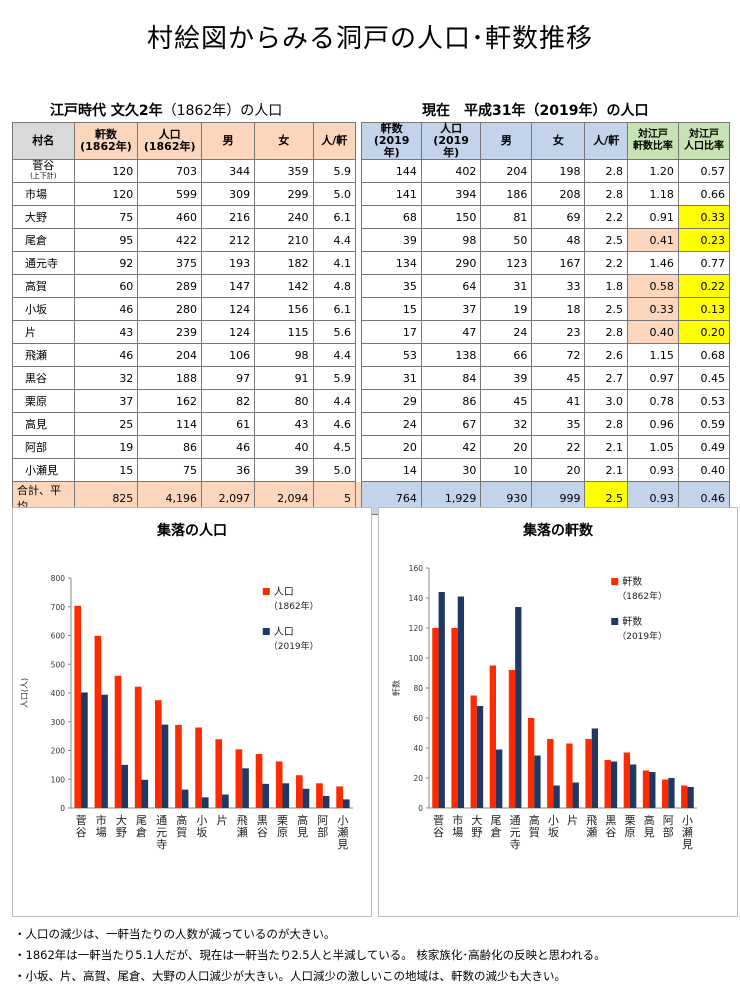 The width and height of the screenshot is (740, 995). I want to click on cell-name: 市場, so click(43, 194).